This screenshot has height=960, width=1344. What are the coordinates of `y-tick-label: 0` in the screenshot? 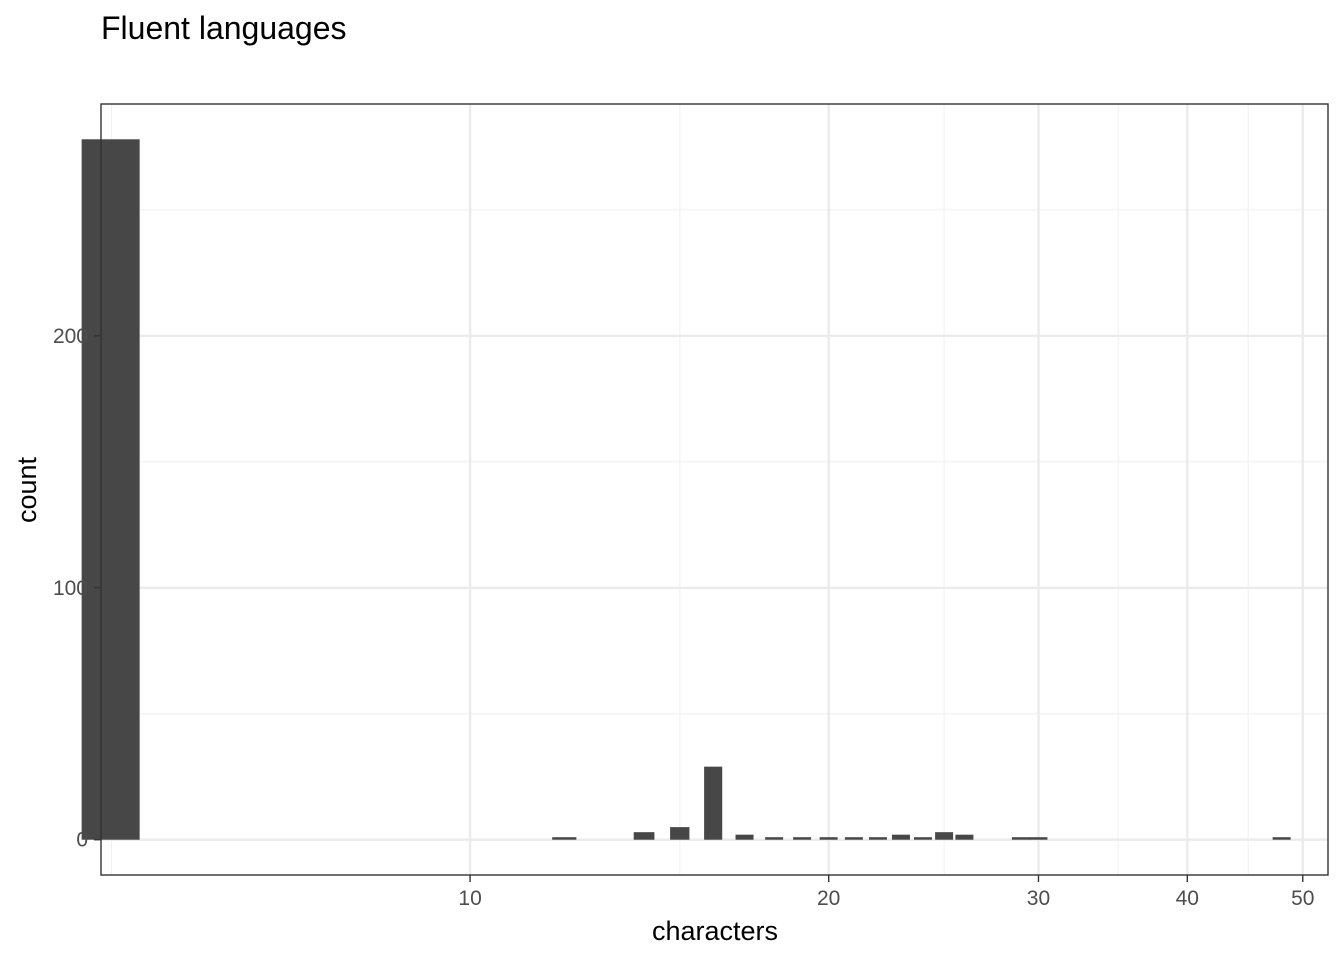 It's located at (82, 840).